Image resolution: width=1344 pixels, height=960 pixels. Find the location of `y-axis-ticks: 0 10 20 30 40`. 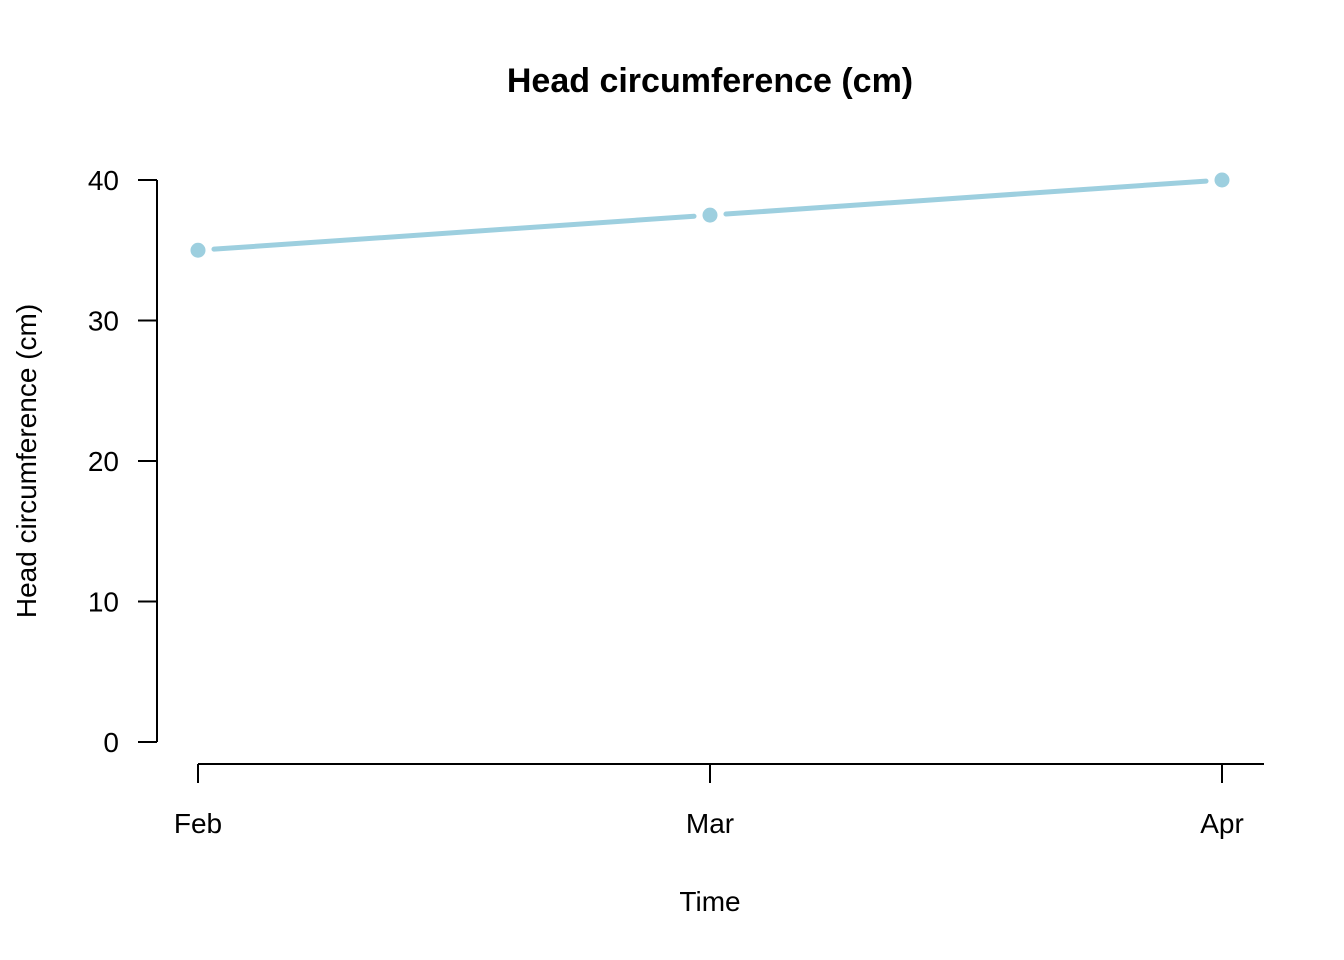

y-axis-ticks: 0 10 20 30 40 is located at coordinates (122, 461).